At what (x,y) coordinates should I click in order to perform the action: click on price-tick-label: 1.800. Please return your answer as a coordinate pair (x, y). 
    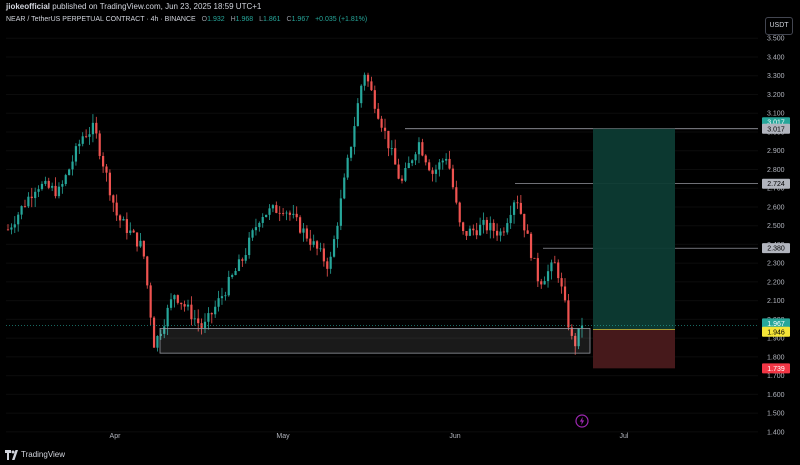
    Looking at the image, I should click on (776, 357).